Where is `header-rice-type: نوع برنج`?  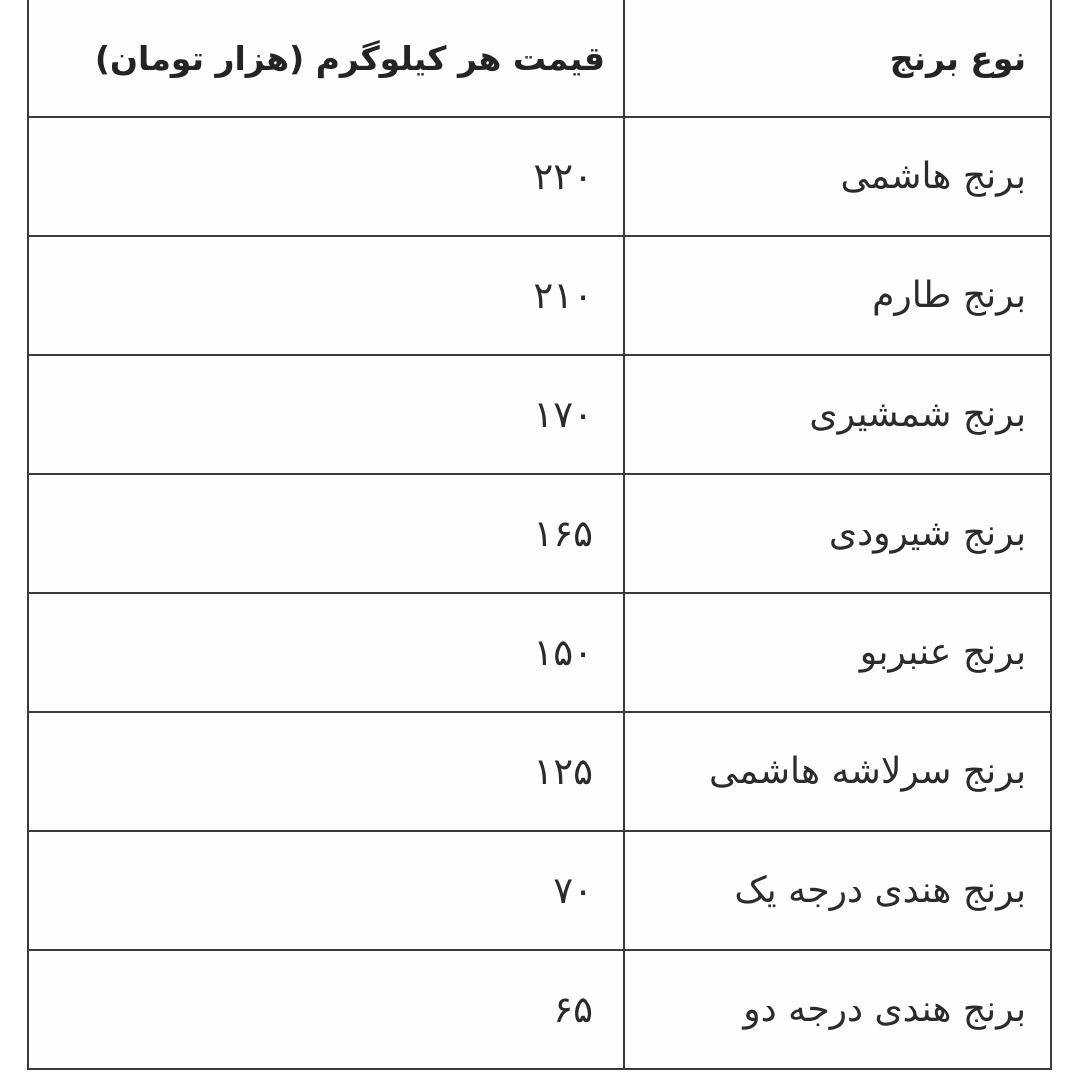 header-rice-type: نوع برنج is located at coordinates (837, 59).